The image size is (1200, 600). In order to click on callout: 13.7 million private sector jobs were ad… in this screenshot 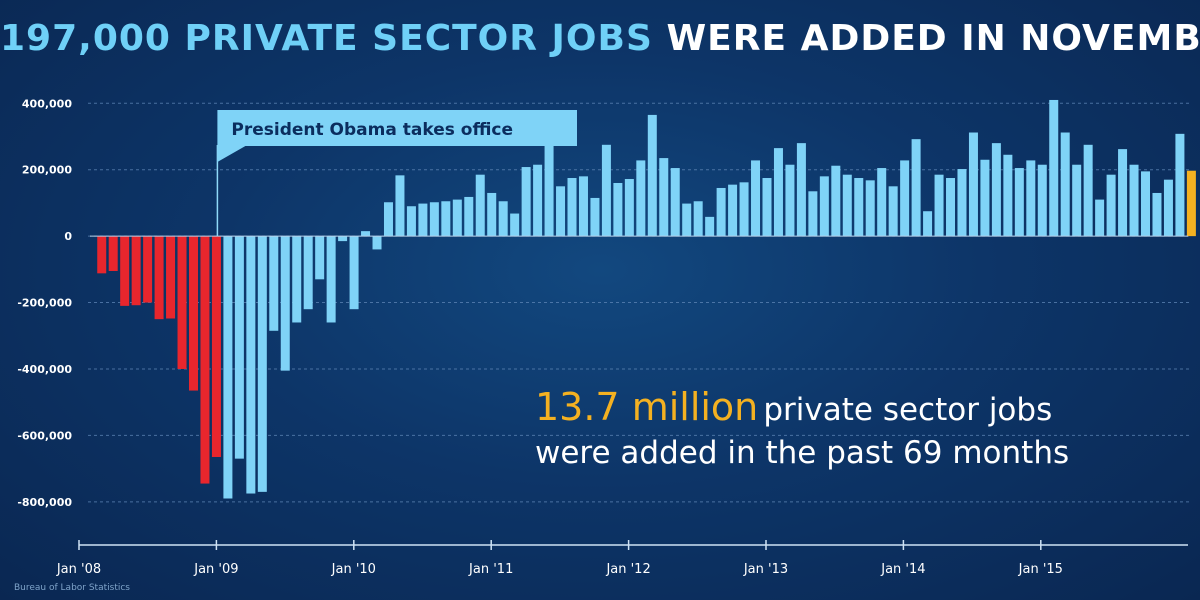, I will do `click(865, 430)`.